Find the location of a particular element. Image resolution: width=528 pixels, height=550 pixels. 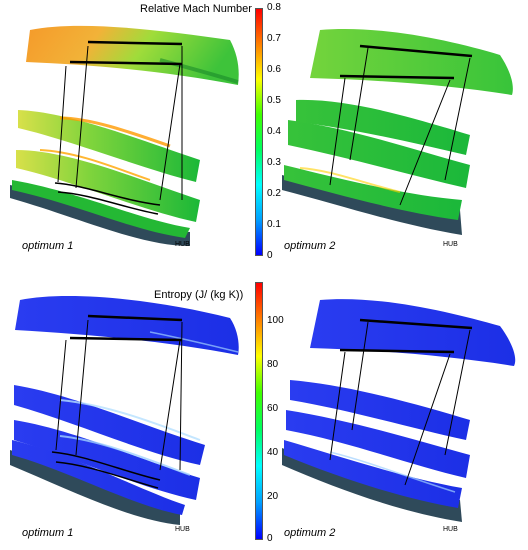

entropy-colorbar-title: Entropy (J/ (kg K)) is located at coordinates (199, 295).